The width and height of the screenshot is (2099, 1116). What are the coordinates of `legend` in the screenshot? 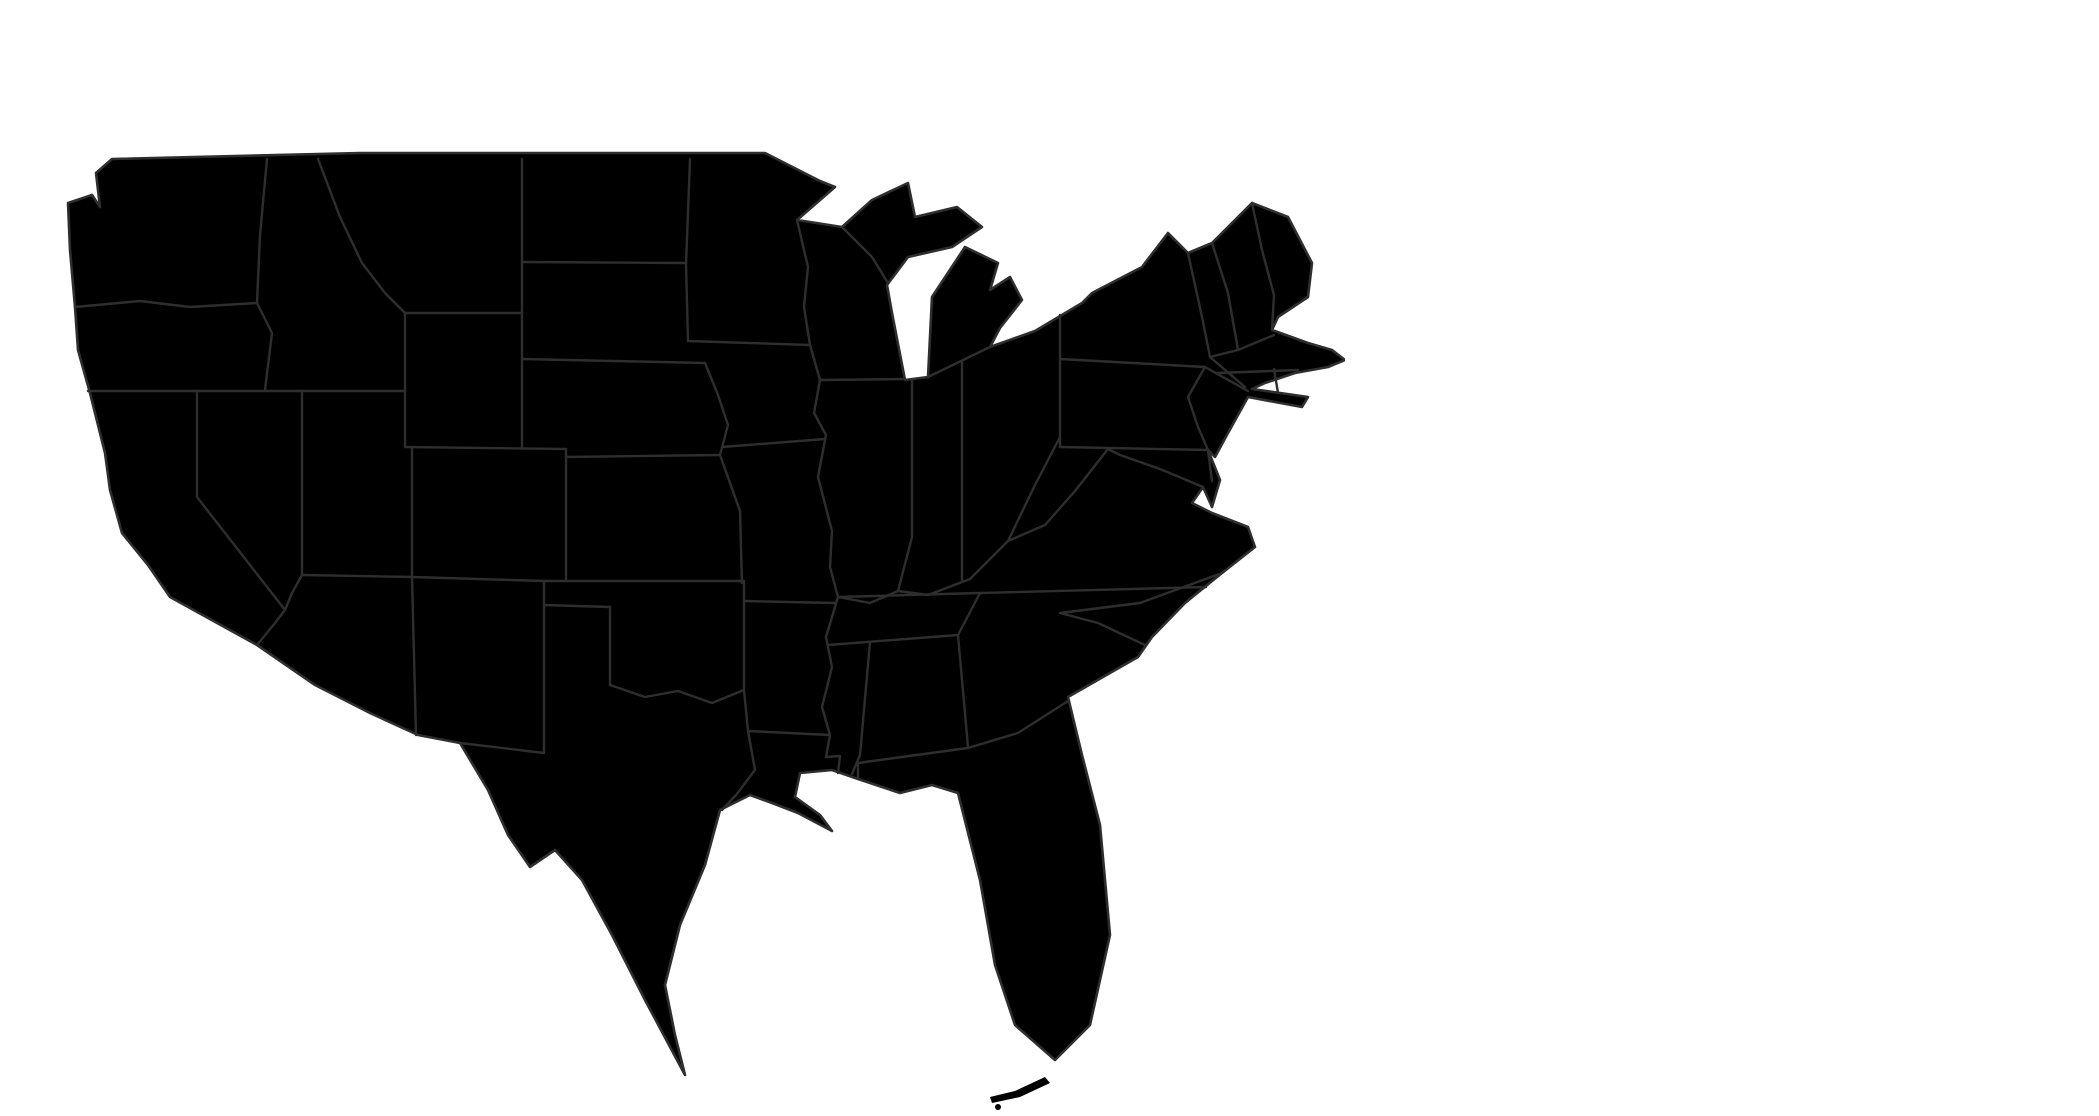 It's located at (1843, 631).